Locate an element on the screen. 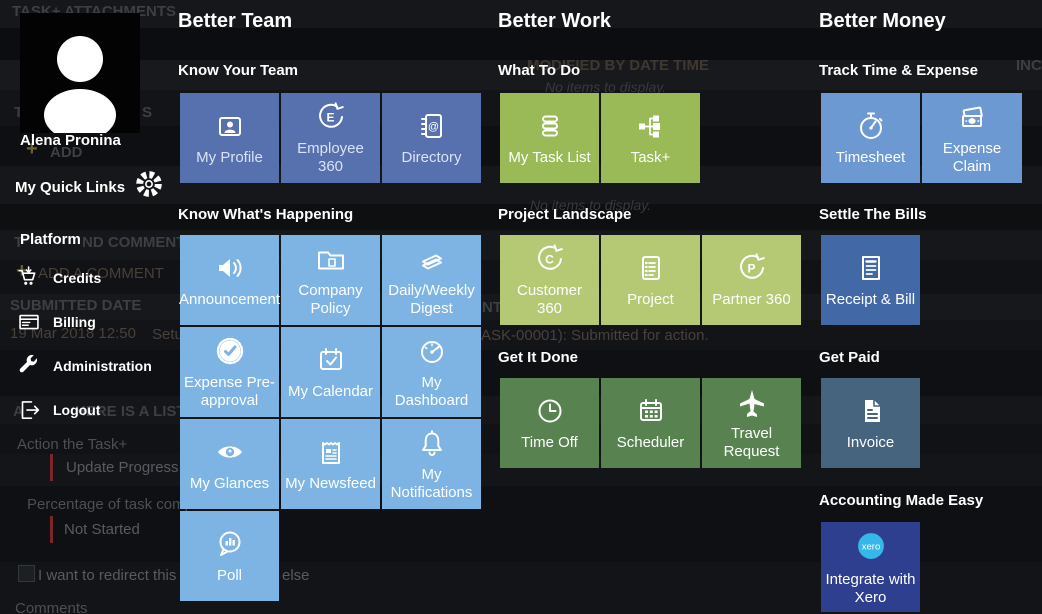  directory-icon: @ is located at coordinates (432, 126).